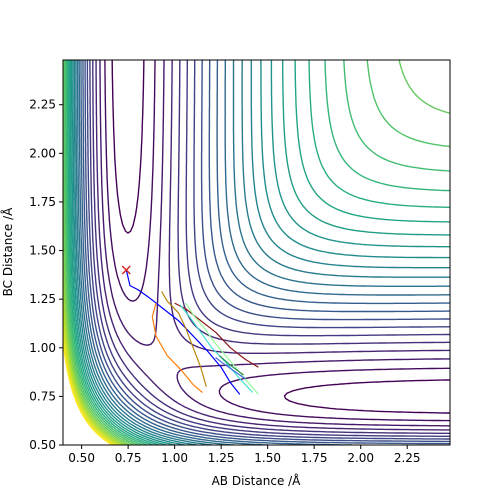 This screenshot has width=500, height=500. Describe the element at coordinates (42, 348) in the screenshot. I see `y-tick-label: 1.00` at that location.